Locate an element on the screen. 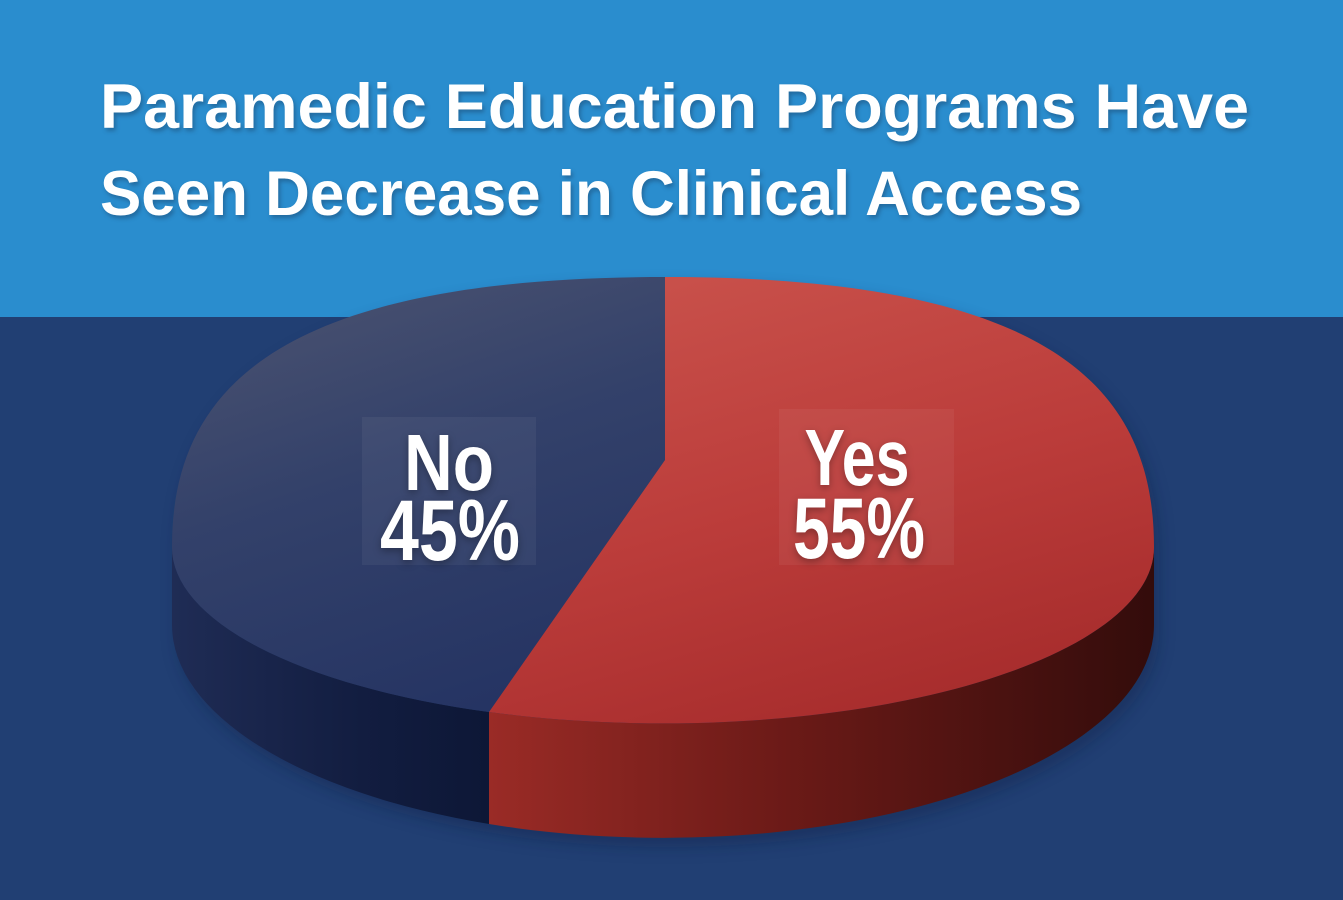  yes-slice-label: Yes is located at coordinates (857, 457).